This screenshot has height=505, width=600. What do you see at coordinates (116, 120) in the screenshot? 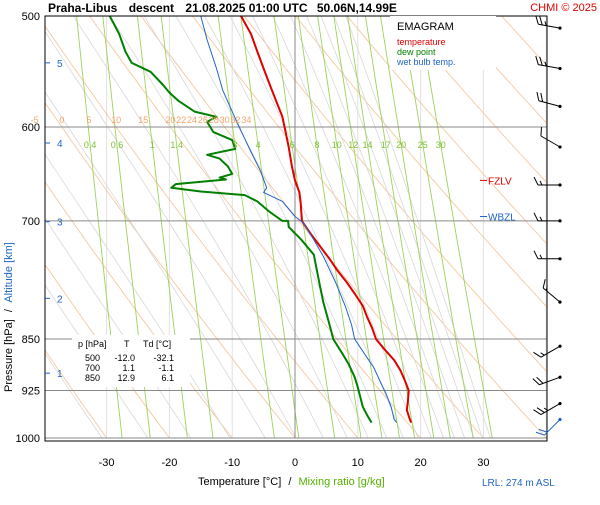
I see `theta-label: 10` at bounding box center [116, 120].